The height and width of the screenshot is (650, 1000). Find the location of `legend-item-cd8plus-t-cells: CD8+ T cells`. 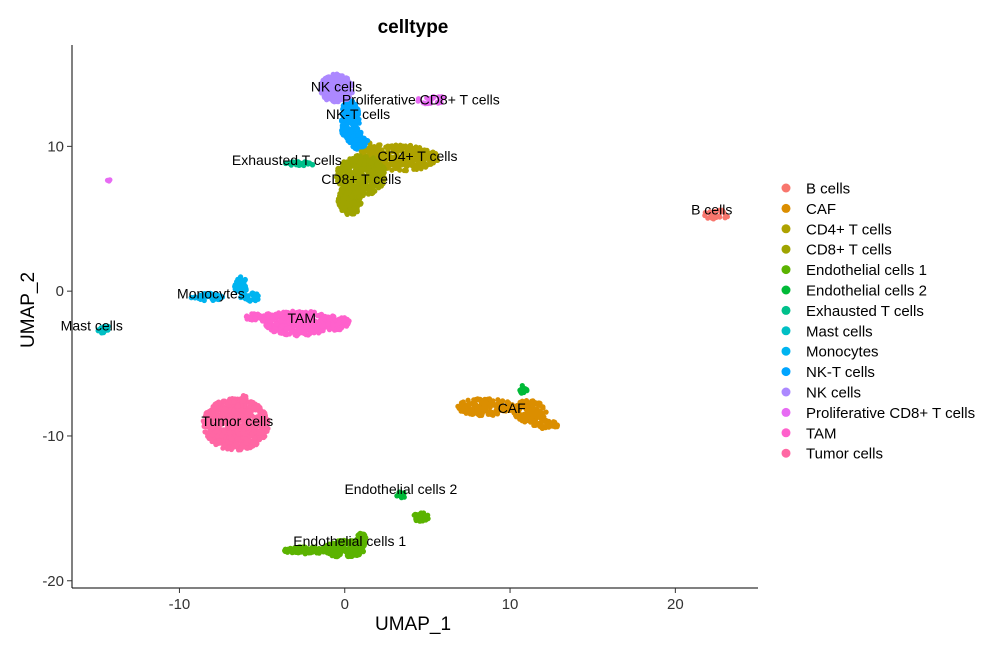

legend-item-cd8plus-t-cells: CD8+ T cells is located at coordinates (836, 250).